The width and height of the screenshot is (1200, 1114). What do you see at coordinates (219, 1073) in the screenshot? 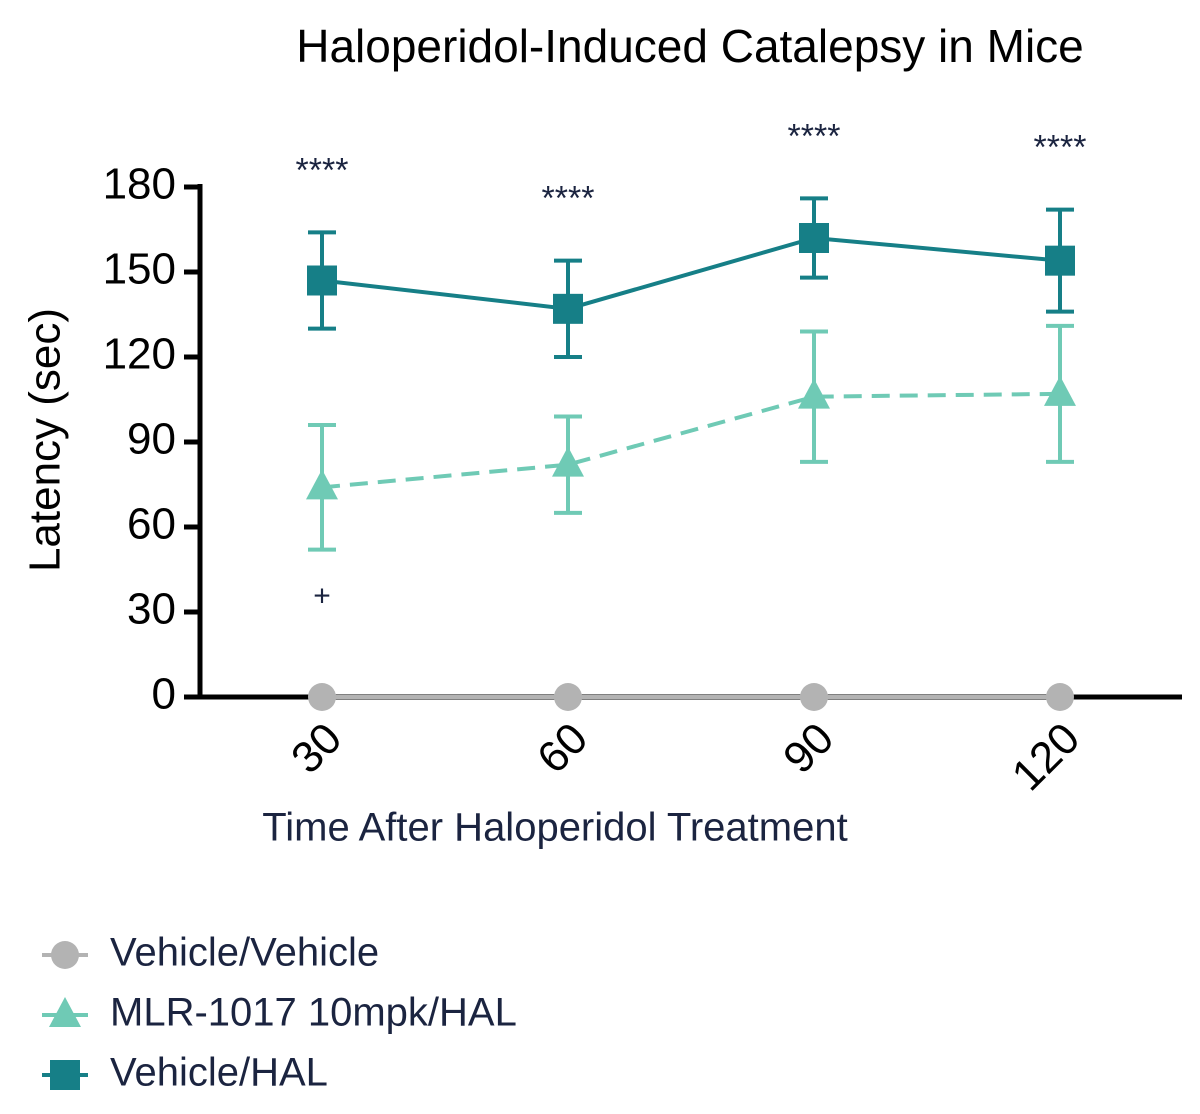
I see `legend-label: Vehicle/HAL` at bounding box center [219, 1073].